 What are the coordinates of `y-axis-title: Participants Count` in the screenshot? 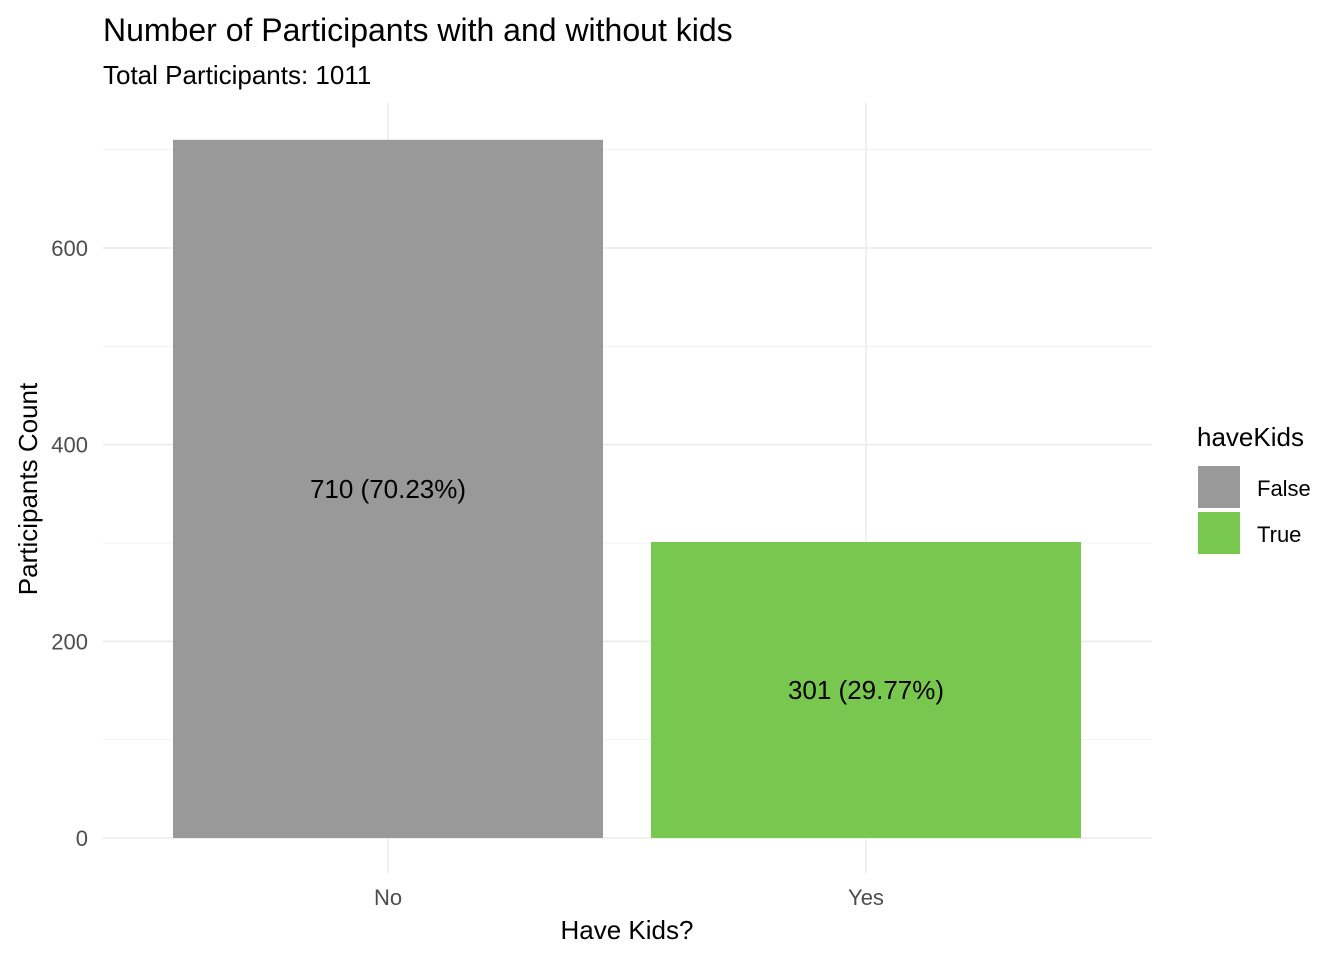 It's located at (28, 488).